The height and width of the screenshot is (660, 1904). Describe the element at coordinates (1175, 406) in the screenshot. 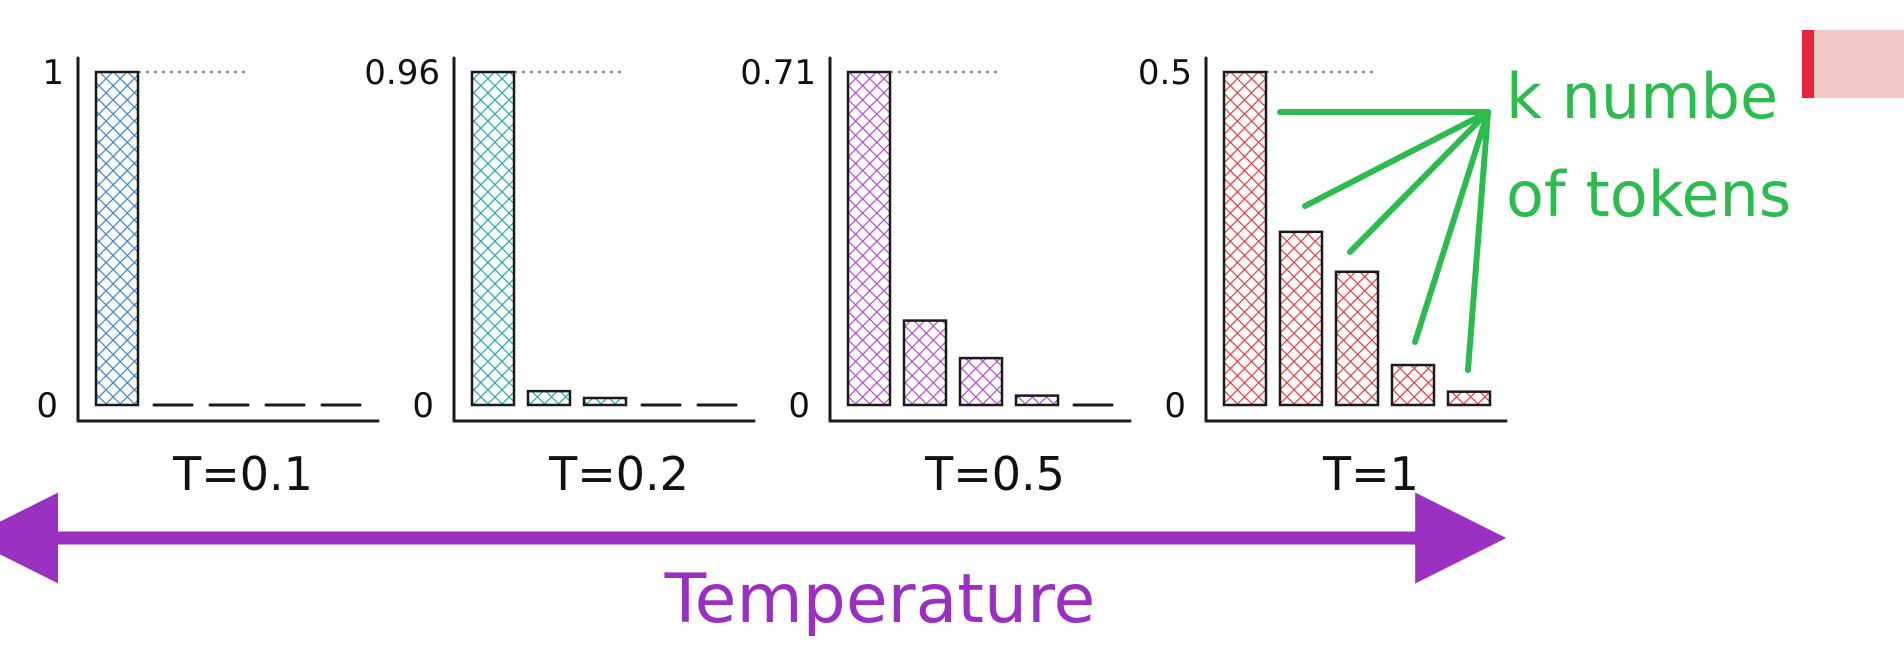

I see `y-tick-bottom-label-4: 0` at that location.